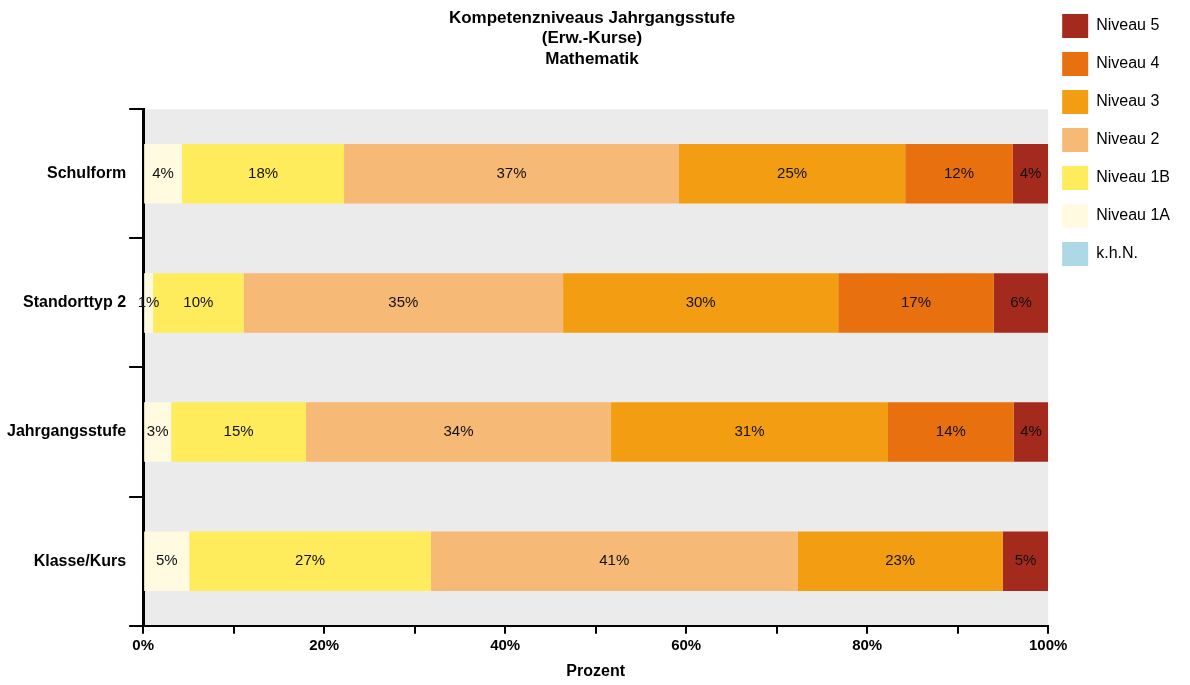 This screenshot has height=685, width=1190. I want to click on data-label: 15%, so click(238, 431).